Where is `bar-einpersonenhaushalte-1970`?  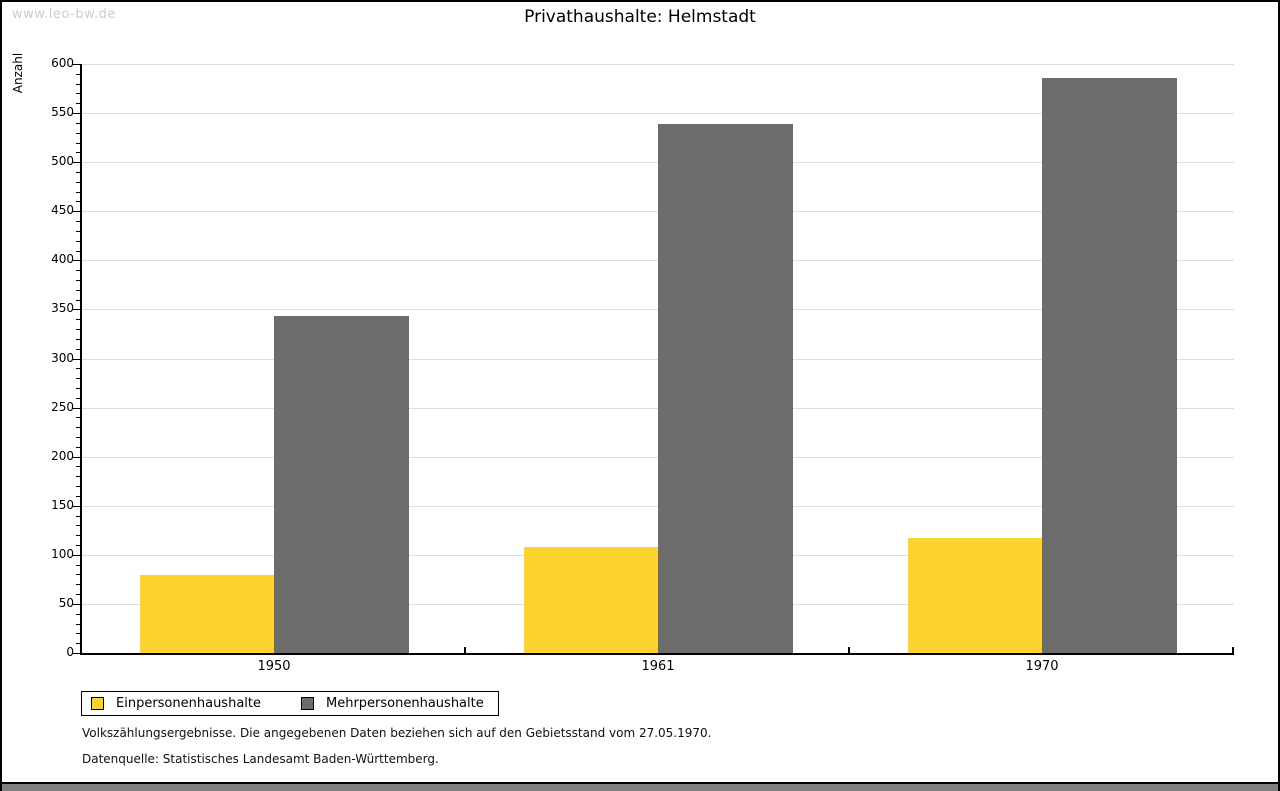 bar-einpersonenhaushalte-1970 is located at coordinates (974, 595).